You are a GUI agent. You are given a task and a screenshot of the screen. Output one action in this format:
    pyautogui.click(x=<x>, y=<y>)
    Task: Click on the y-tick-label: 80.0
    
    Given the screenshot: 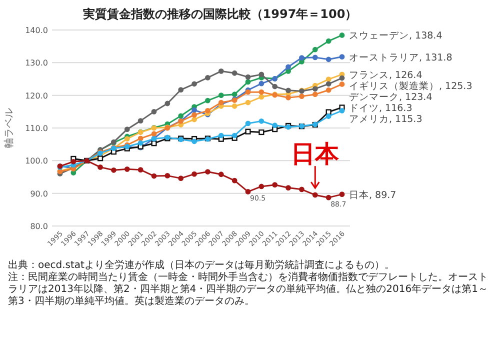 What is the action you would take?
    pyautogui.click(x=39, y=226)
    